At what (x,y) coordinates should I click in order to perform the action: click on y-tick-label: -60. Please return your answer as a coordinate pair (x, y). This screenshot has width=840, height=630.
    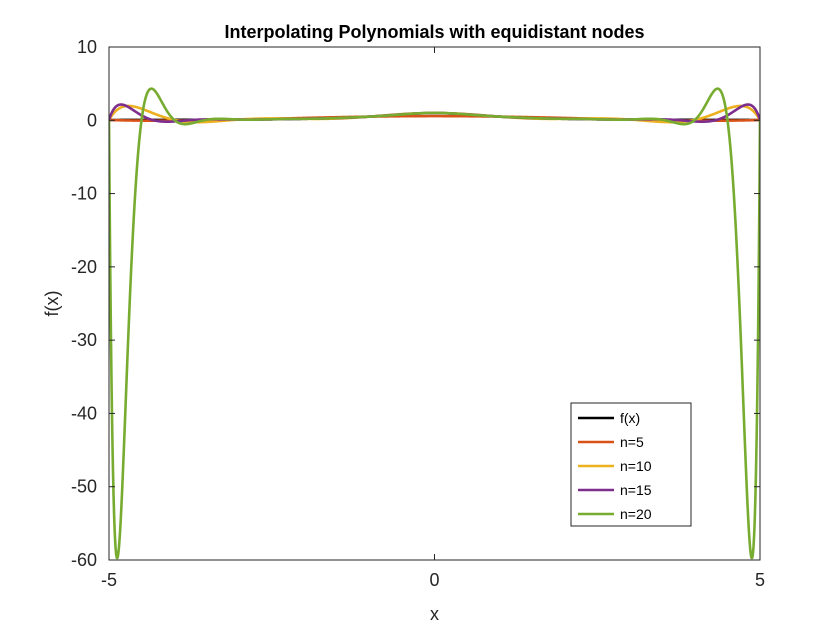
    Looking at the image, I should click on (84, 560).